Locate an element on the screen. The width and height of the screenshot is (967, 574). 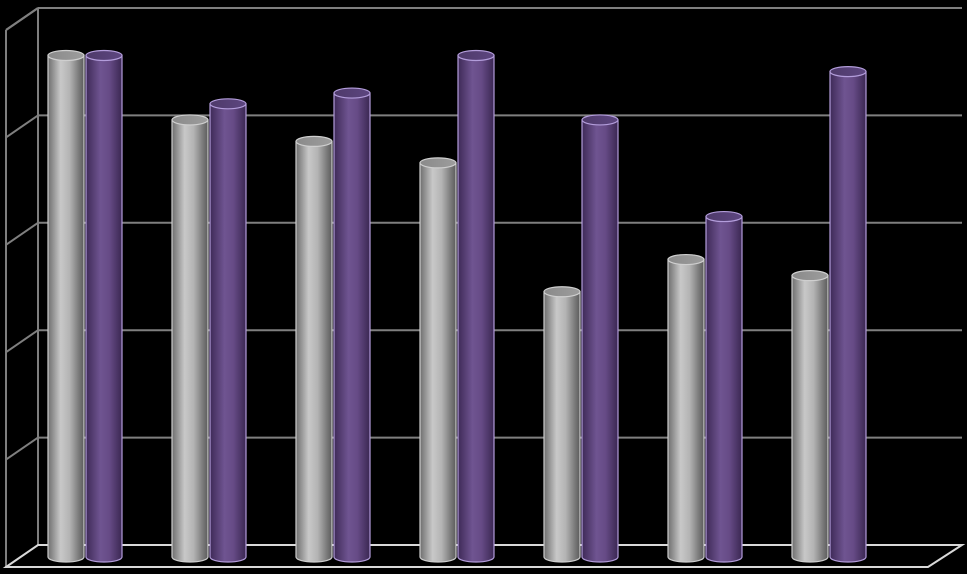
bar-s2-c6 is located at coordinates (724, 386).